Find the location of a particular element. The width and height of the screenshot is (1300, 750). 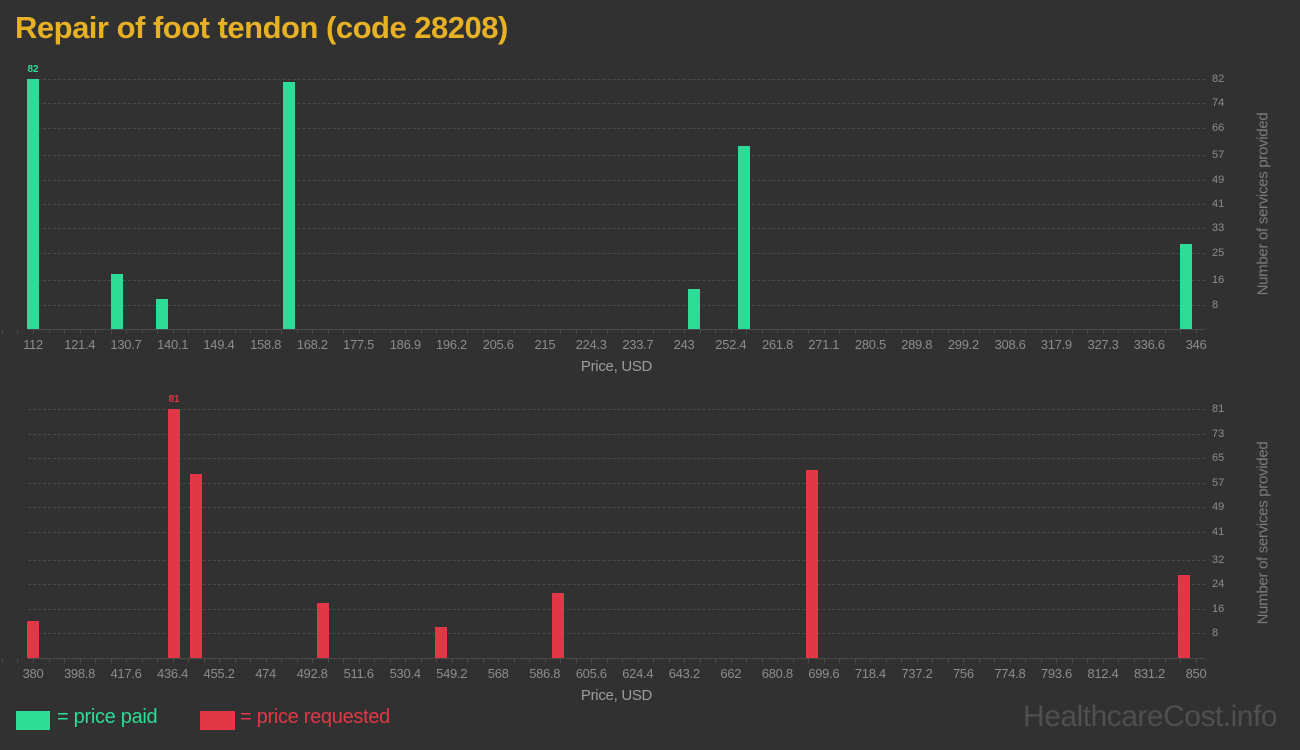

x-tick-label: 774.8 is located at coordinates (1010, 673).